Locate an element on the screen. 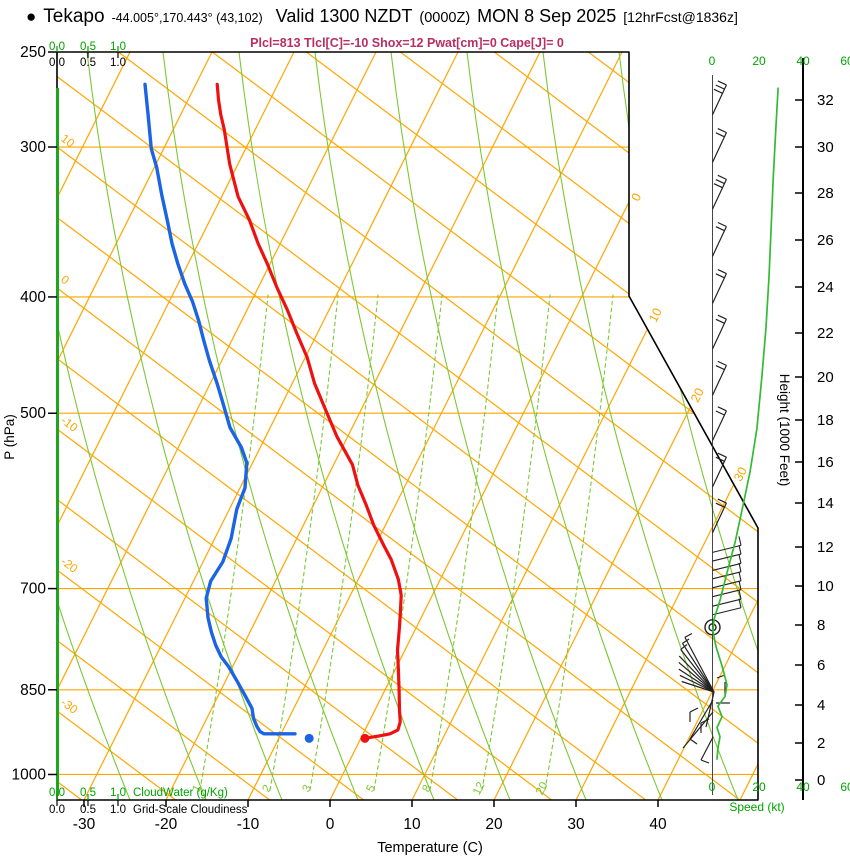 Image resolution: width=850 pixels, height=860 pixels. wind-panel-label: 60 is located at coordinates (845, 61).